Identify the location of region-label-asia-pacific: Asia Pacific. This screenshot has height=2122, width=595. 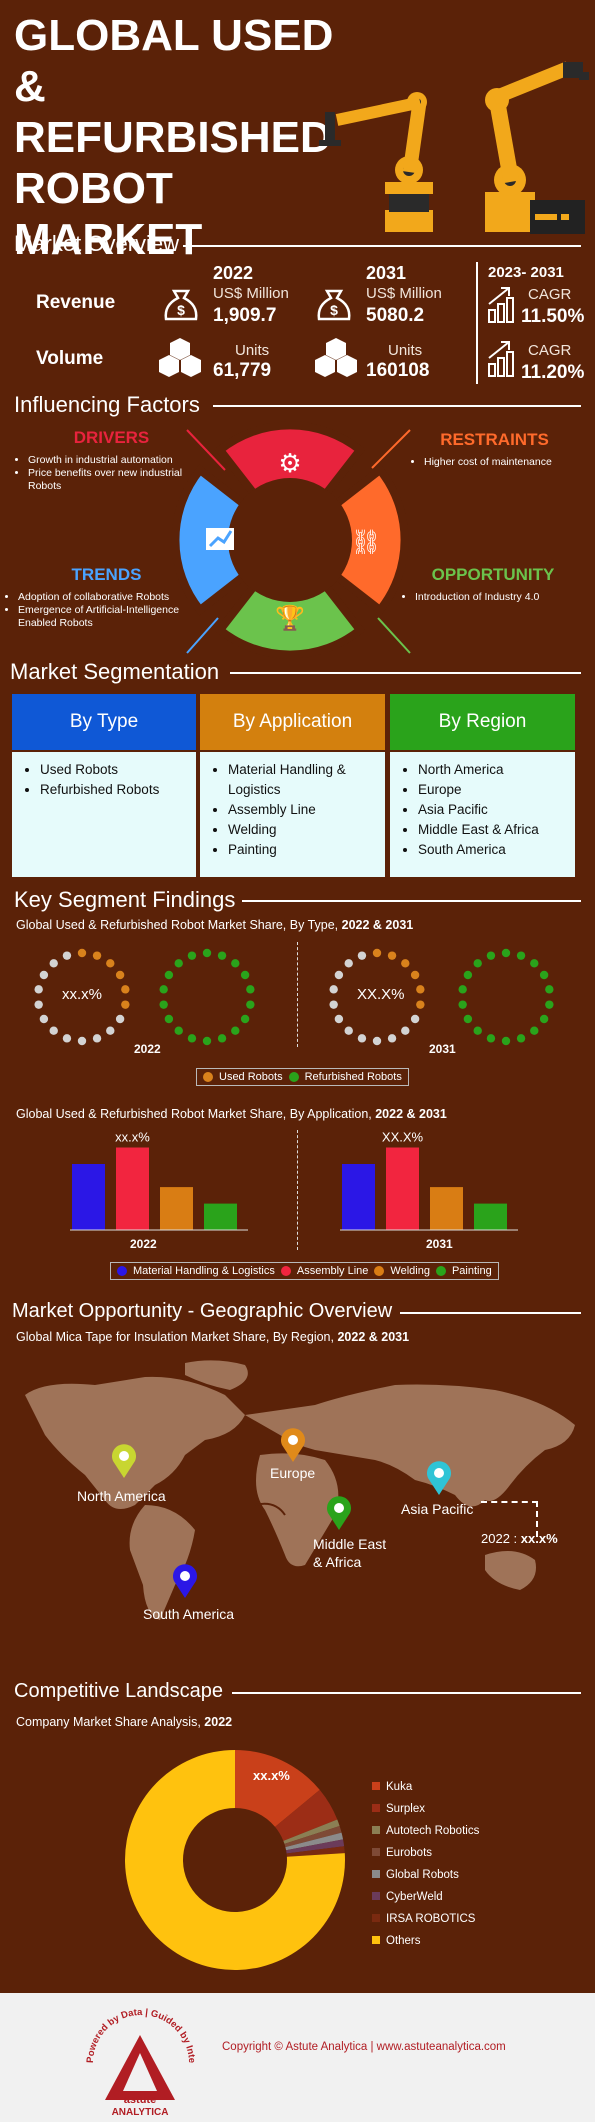
(437, 1509).